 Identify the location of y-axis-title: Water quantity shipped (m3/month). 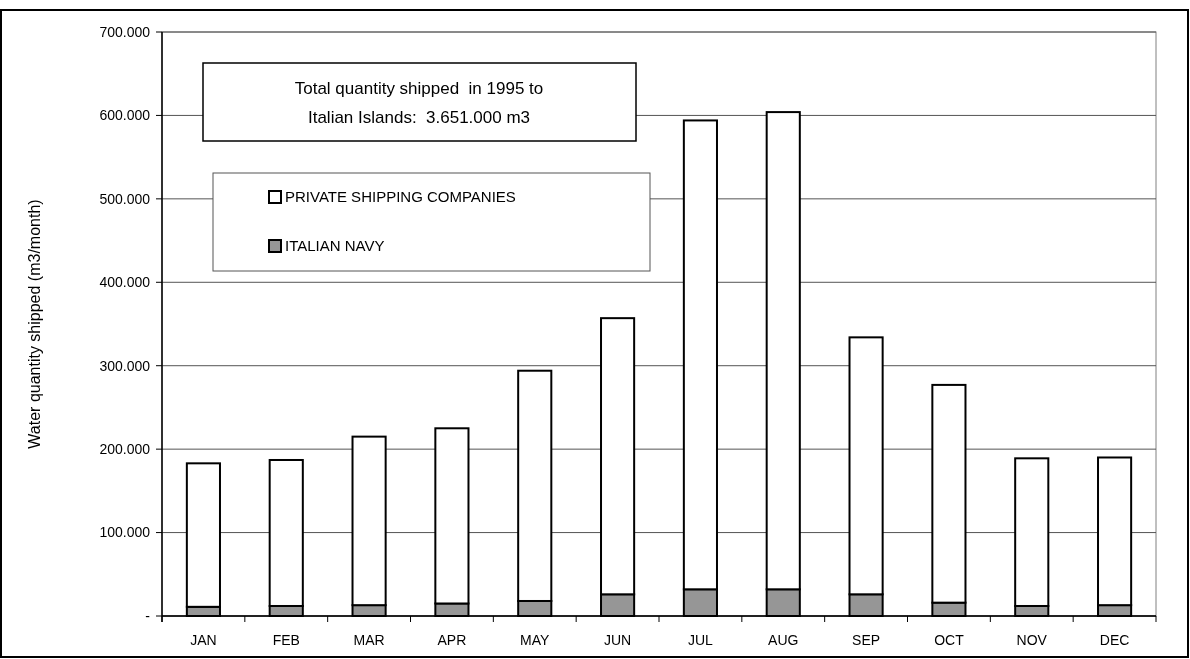
(34, 324).